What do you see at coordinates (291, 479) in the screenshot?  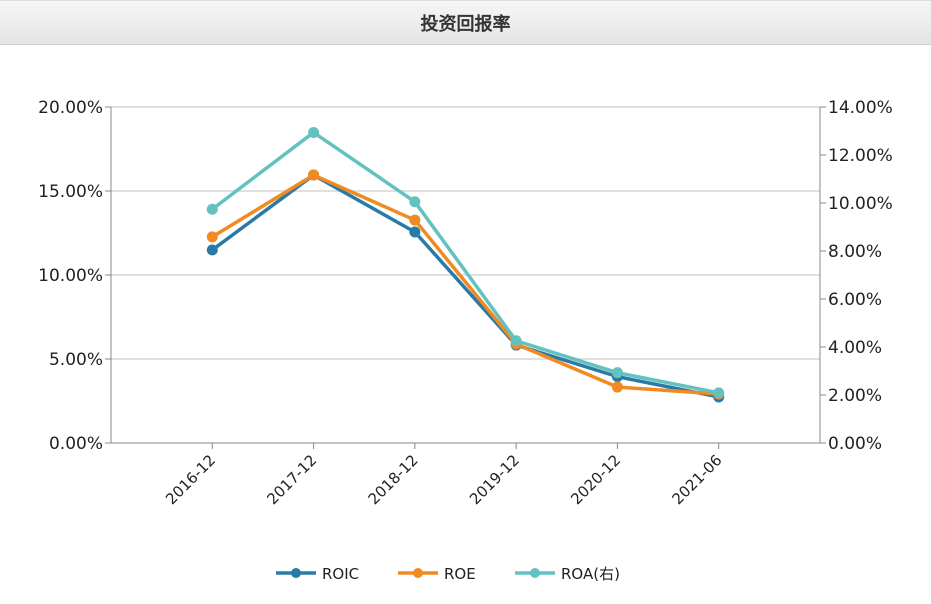 I see `x-axis-tick-label: 2017-12` at bounding box center [291, 479].